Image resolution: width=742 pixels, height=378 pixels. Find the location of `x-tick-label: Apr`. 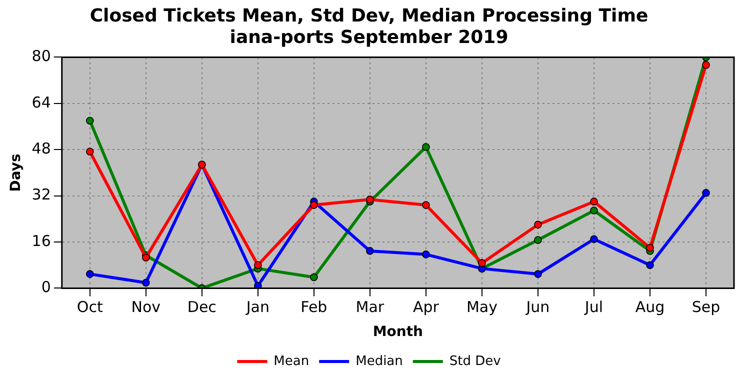

x-tick-label: Apr is located at coordinates (426, 307).